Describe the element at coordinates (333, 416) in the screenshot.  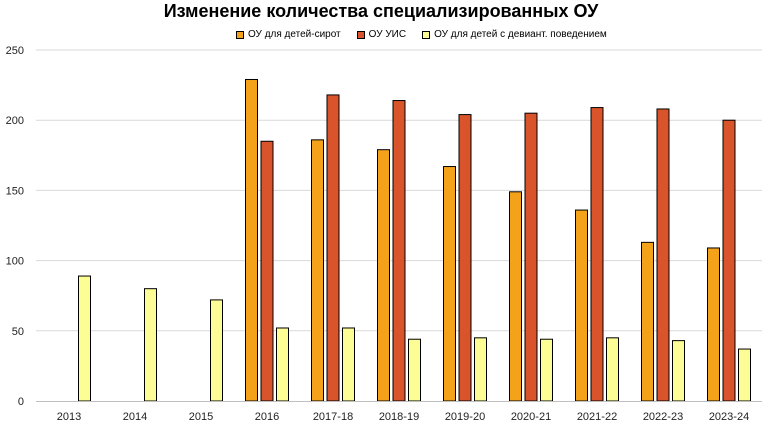
I see `x-tick-label: 2017-18` at that location.